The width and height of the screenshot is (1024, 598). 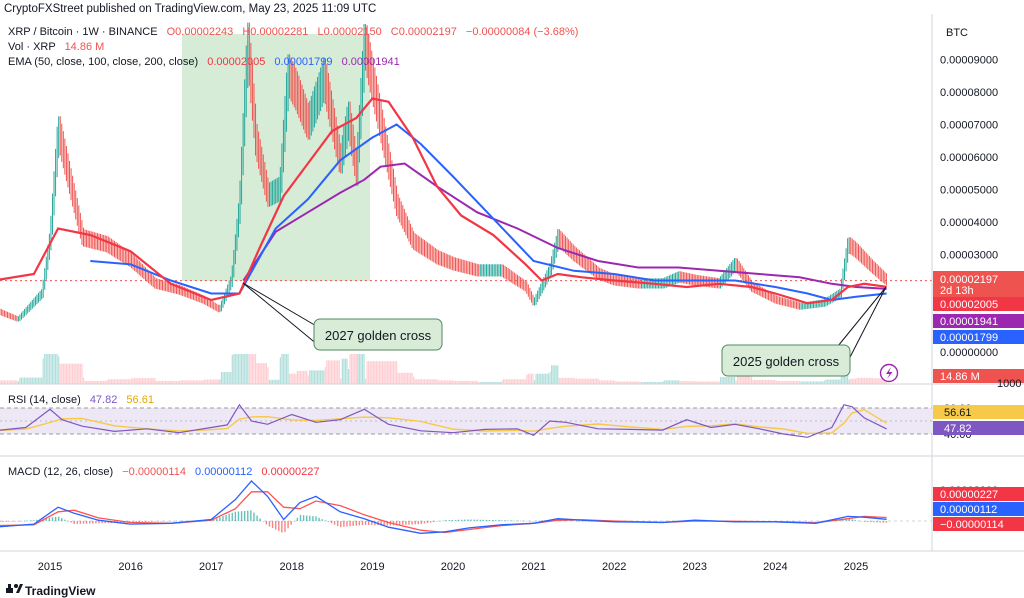 I want to click on rsi-pane, so click(x=466, y=420).